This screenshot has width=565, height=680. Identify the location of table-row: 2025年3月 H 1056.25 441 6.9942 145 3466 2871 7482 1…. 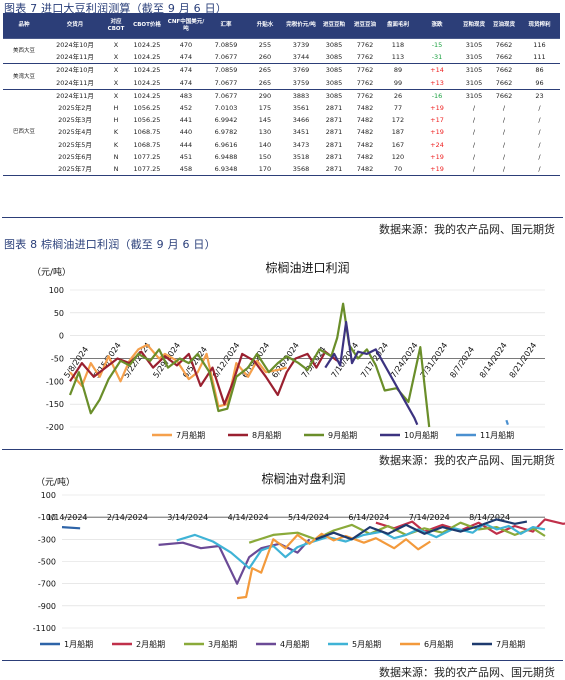
(281, 120).